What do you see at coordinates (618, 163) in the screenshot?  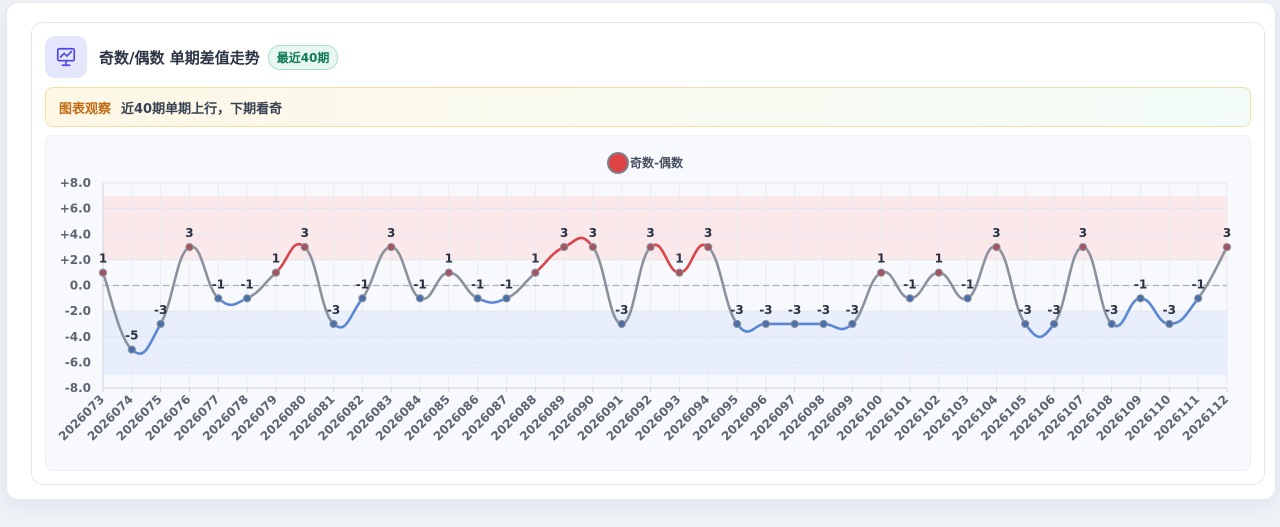 I see `legend-marker` at bounding box center [618, 163].